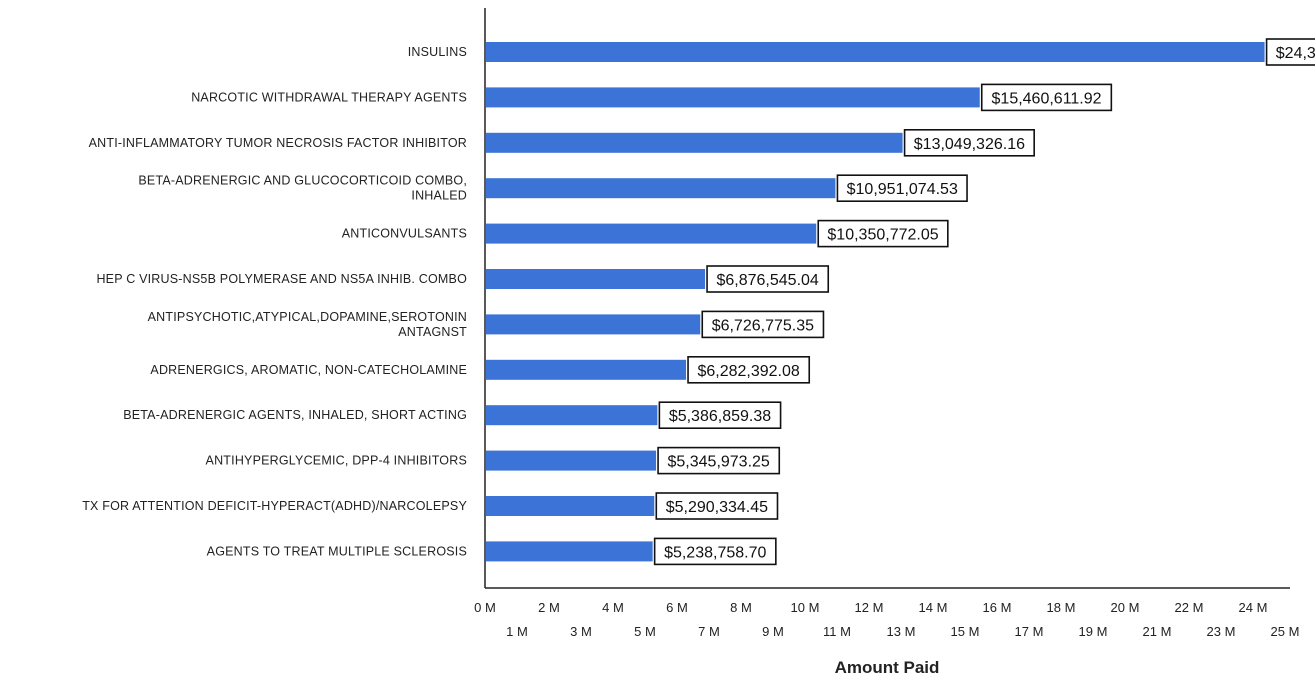  What do you see at coordinates (933, 607) in the screenshot?
I see `x-tick-label: 14 M` at bounding box center [933, 607].